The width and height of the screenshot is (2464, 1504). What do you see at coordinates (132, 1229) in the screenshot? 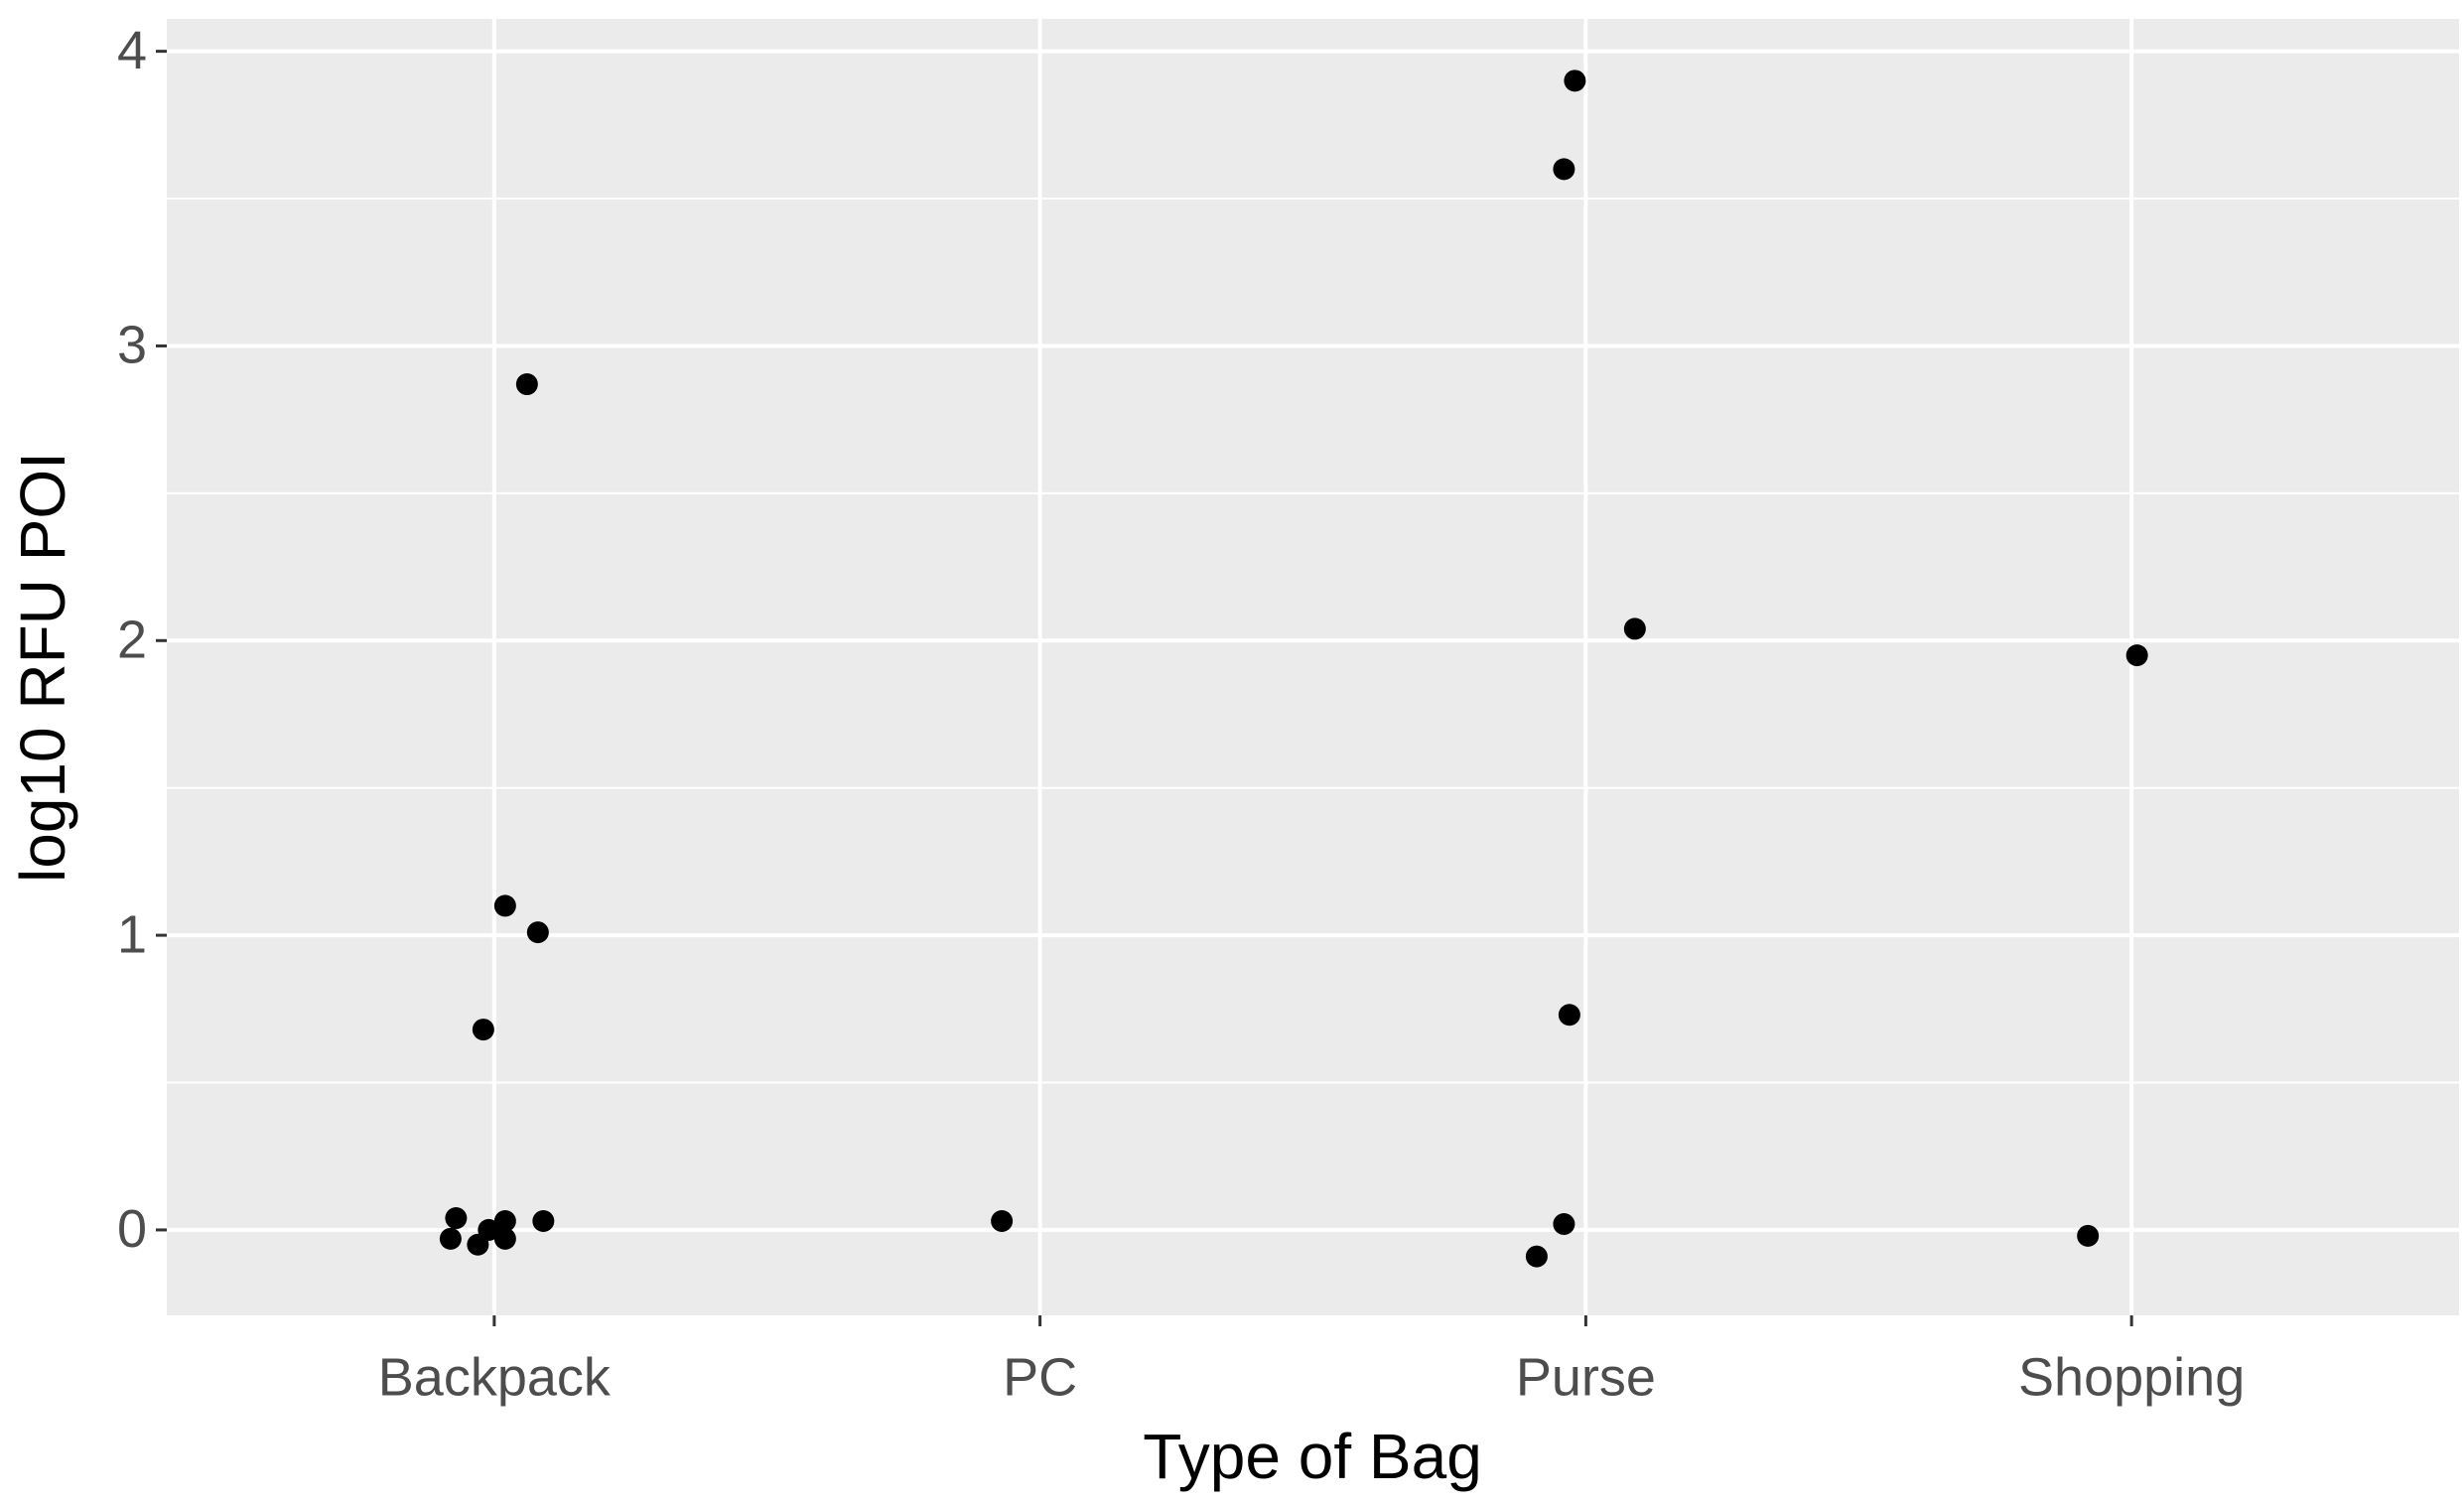
I see `y-tick-label: 0` at bounding box center [132, 1229].